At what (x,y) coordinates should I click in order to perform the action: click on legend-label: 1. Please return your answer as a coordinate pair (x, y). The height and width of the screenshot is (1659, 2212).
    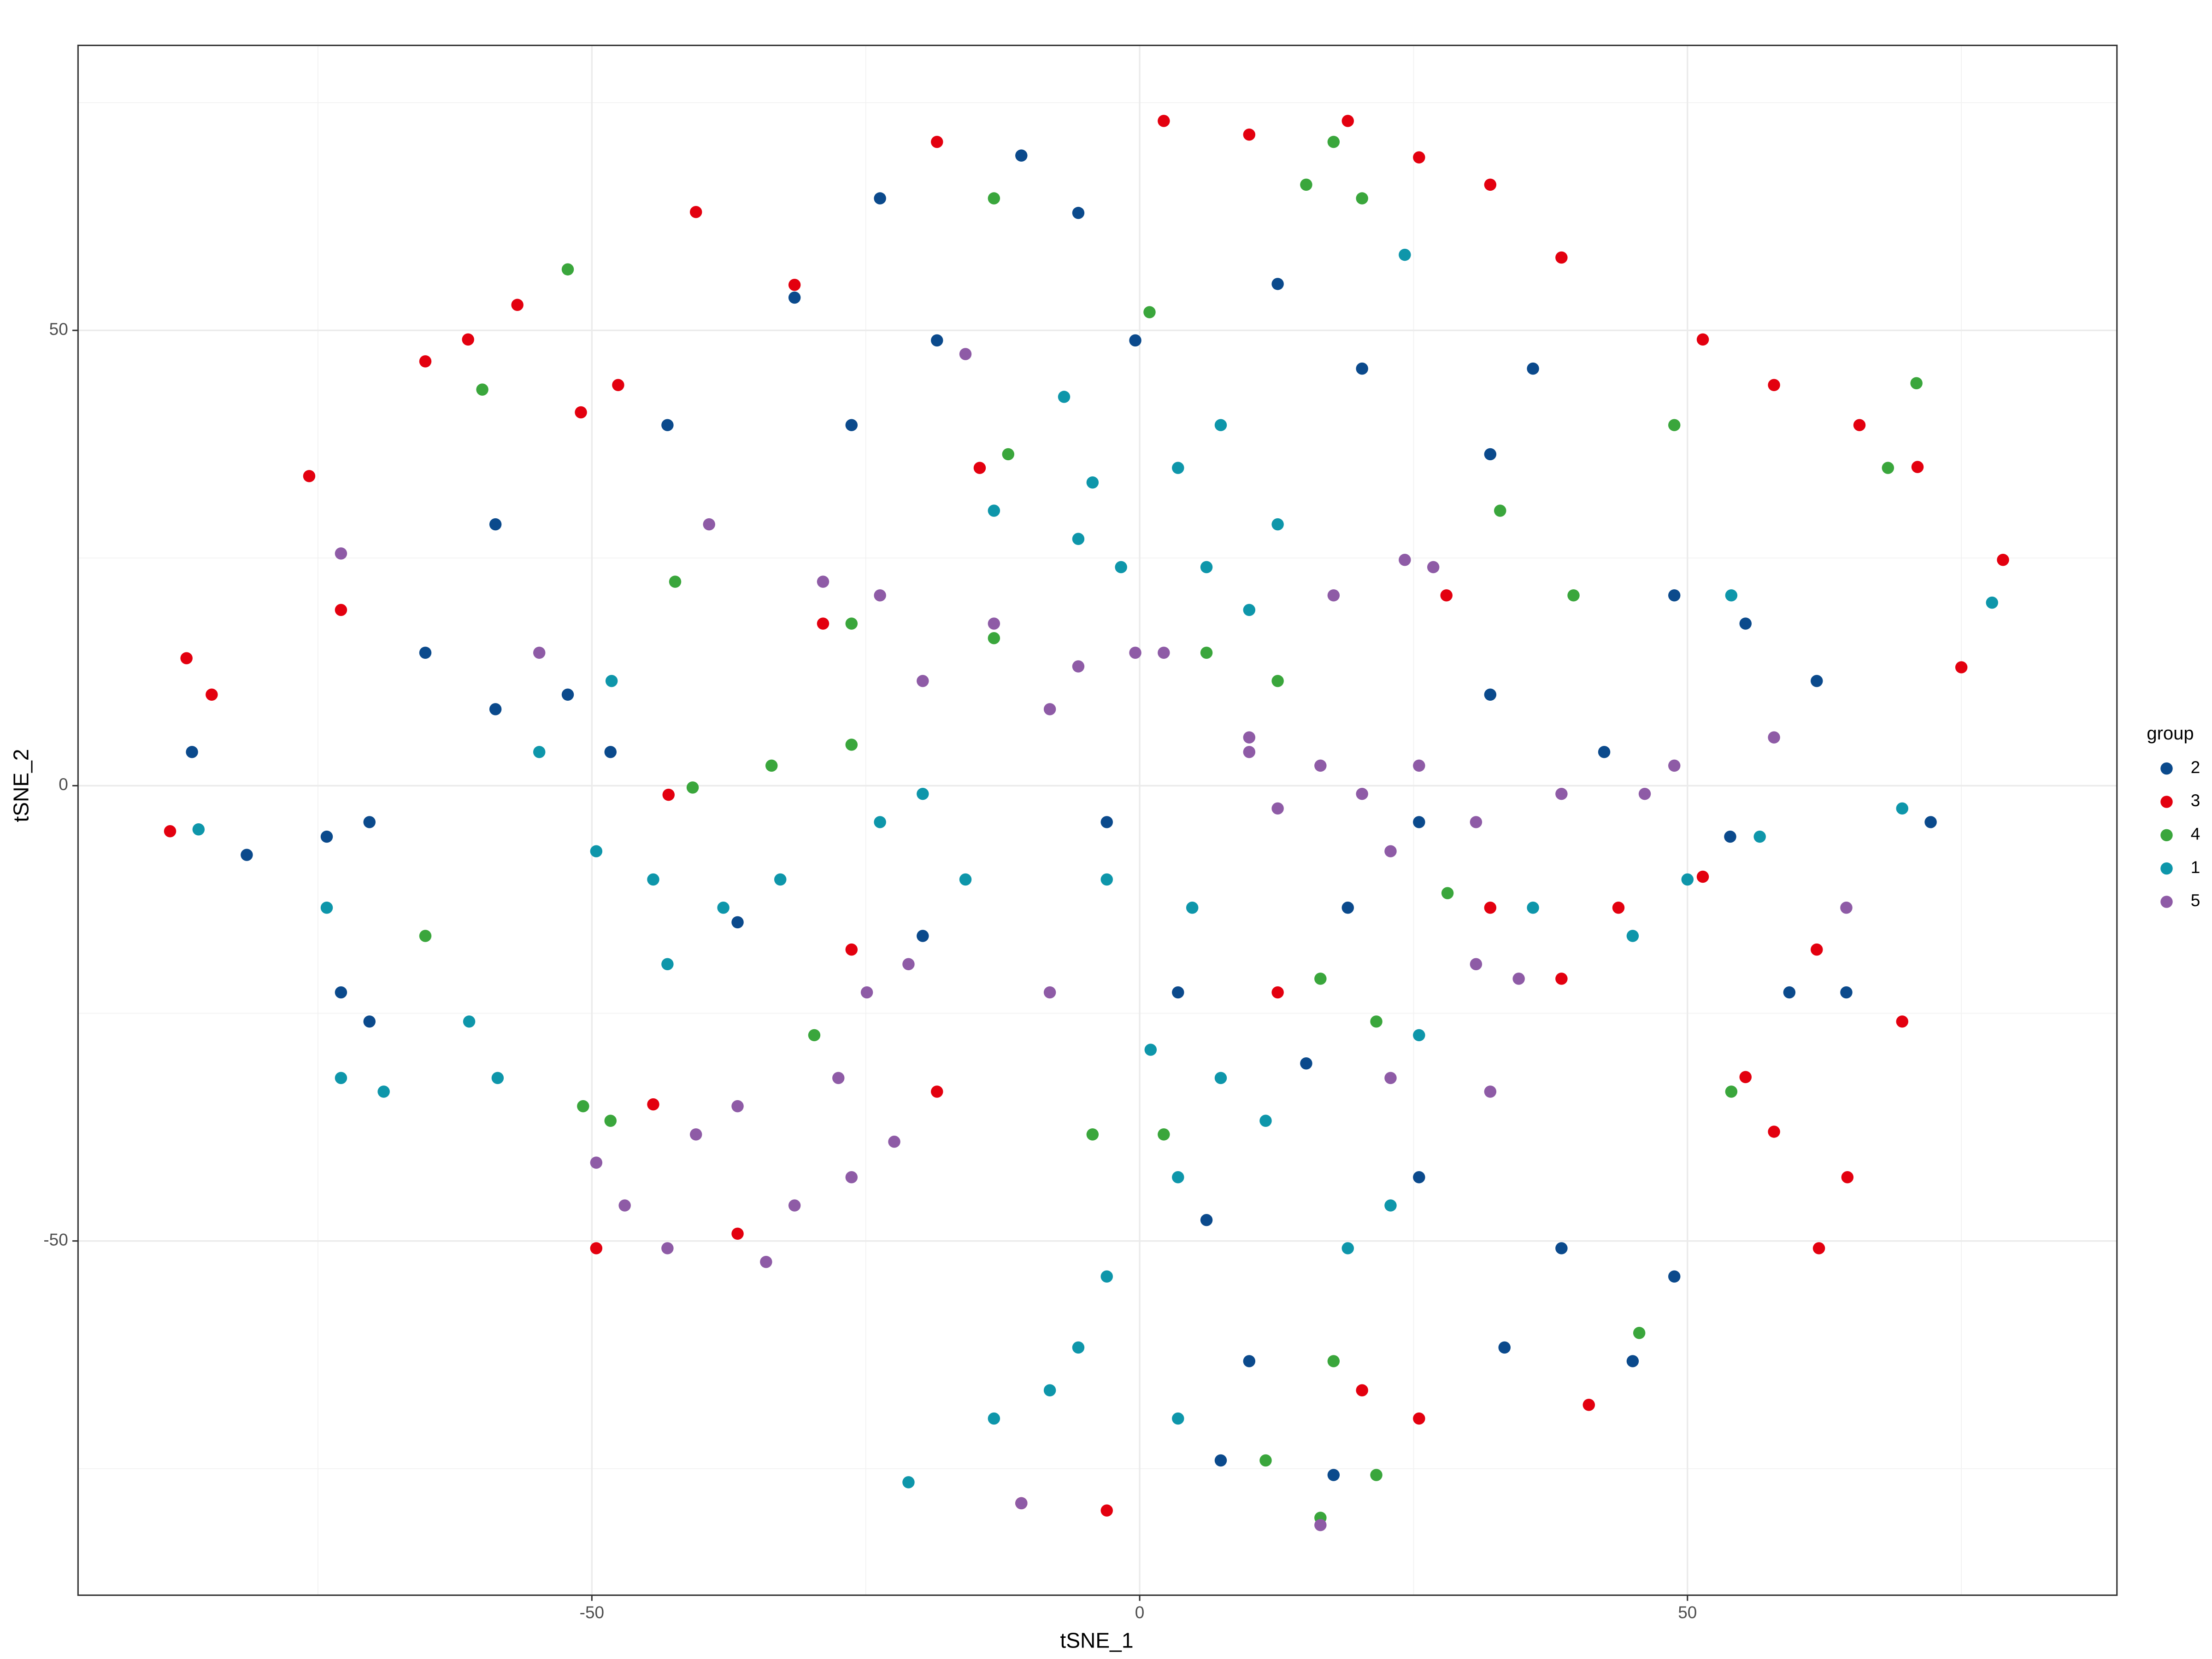
    Looking at the image, I should click on (2195, 867).